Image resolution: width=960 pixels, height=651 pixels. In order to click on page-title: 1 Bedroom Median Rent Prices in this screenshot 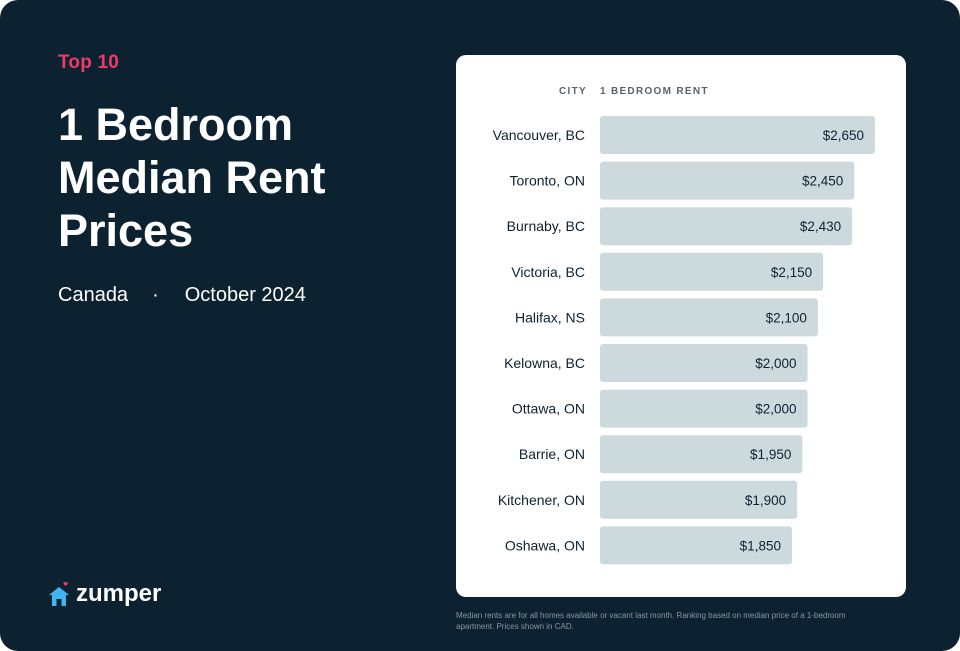, I will do `click(192, 177)`.